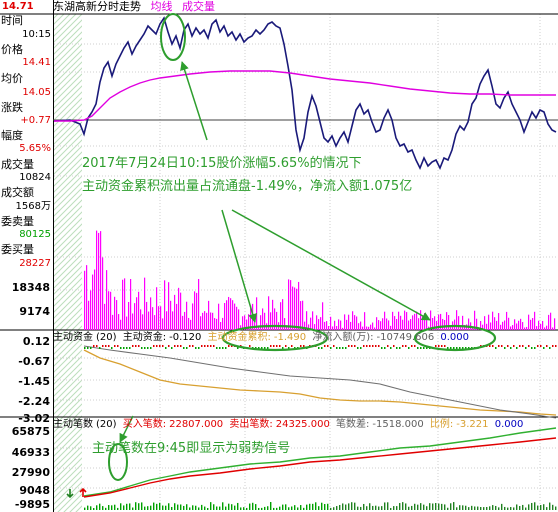 The height and width of the screenshot is (512, 558). What do you see at coordinates (18, 6) in the screenshot?
I see `corner-price-label: 14.71` at bounding box center [18, 6].